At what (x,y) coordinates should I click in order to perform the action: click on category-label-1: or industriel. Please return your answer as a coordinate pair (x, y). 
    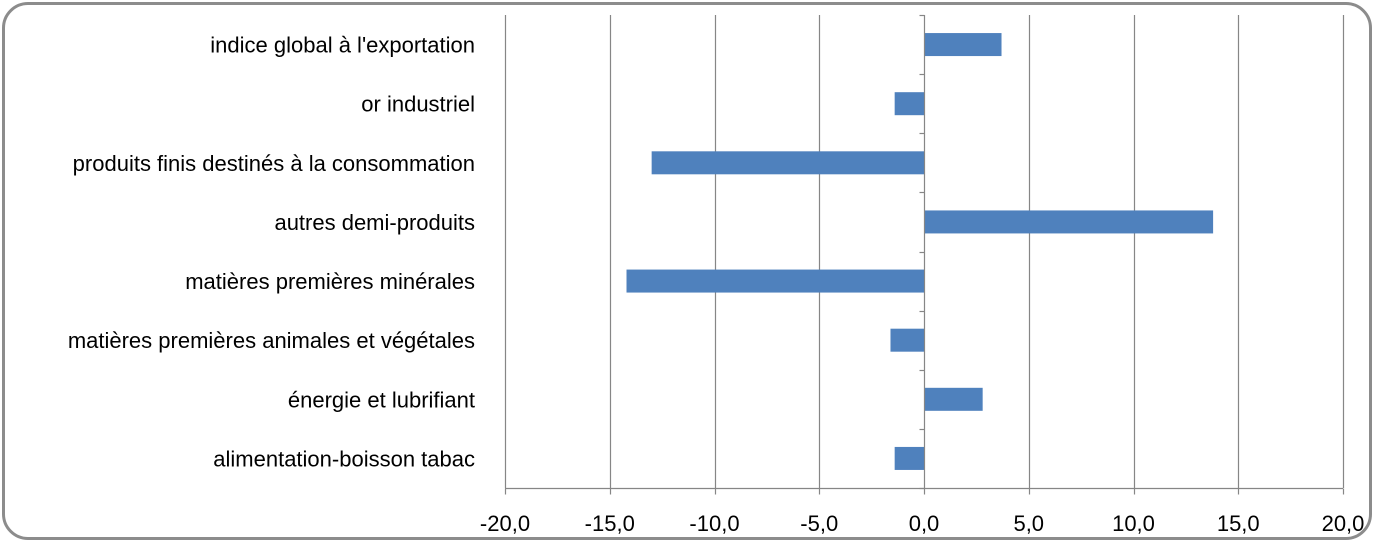
    Looking at the image, I should click on (418, 104).